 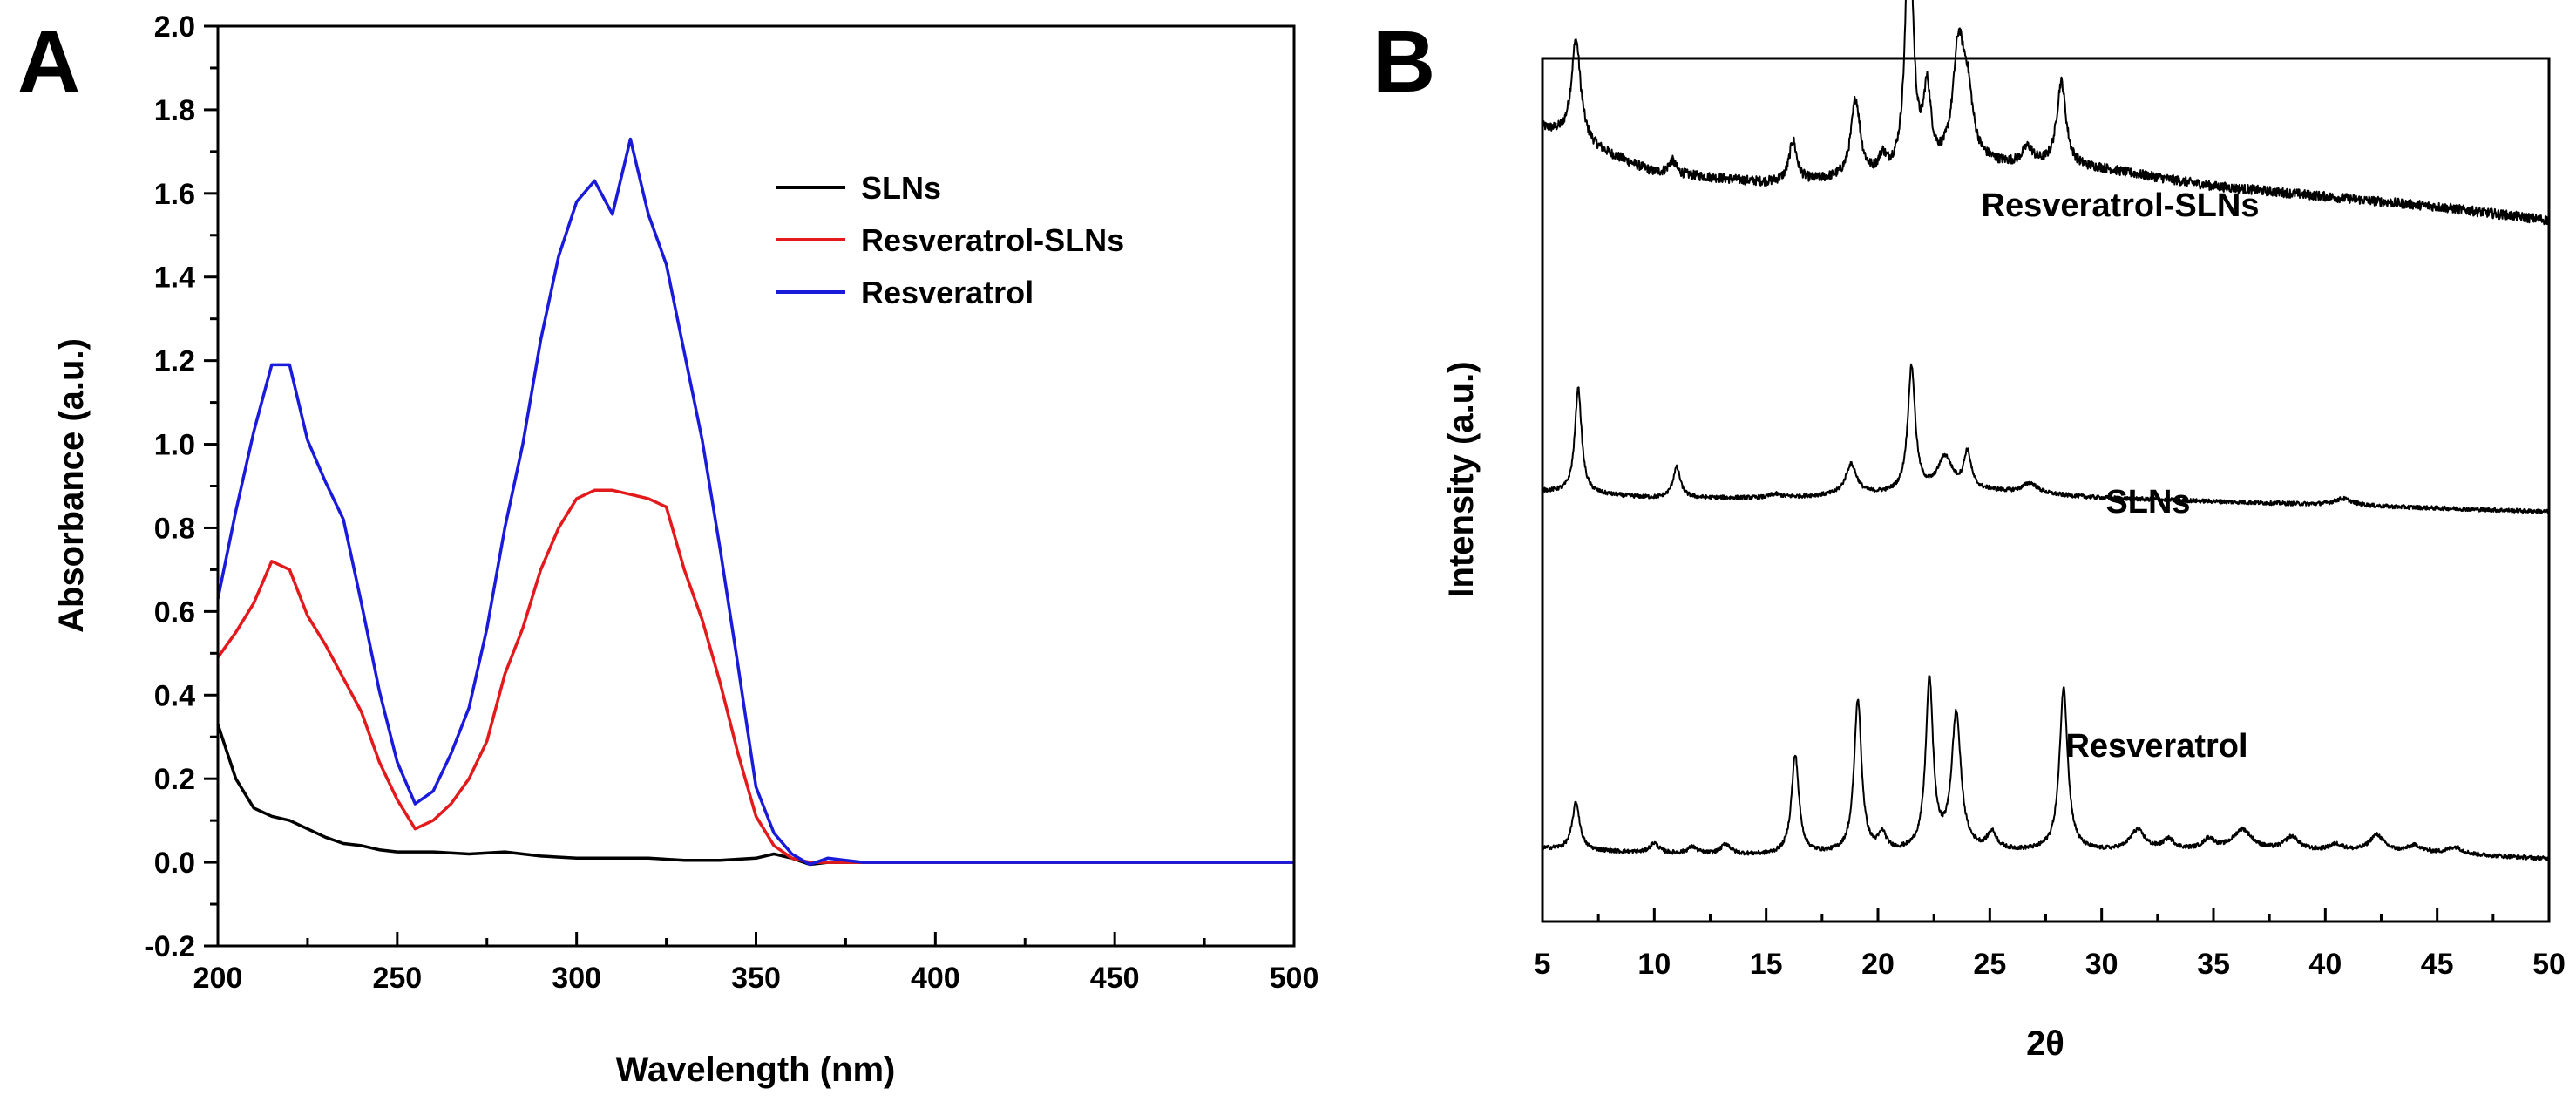 I want to click on panel-a-y-tick-label: -0.2, so click(x=169, y=946).